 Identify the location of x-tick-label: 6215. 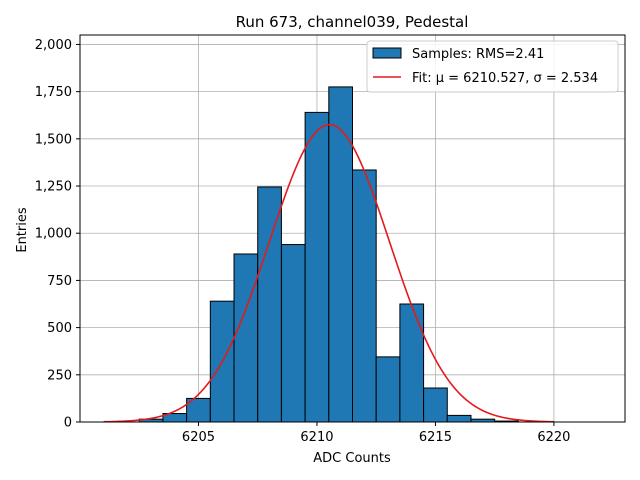
(435, 437).